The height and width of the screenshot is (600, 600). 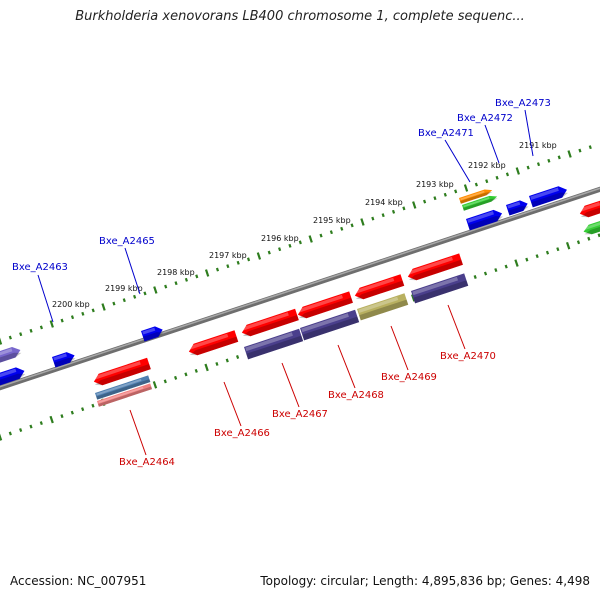 I want to click on gene-label-forward: Bxe_A2465, so click(x=127, y=241).